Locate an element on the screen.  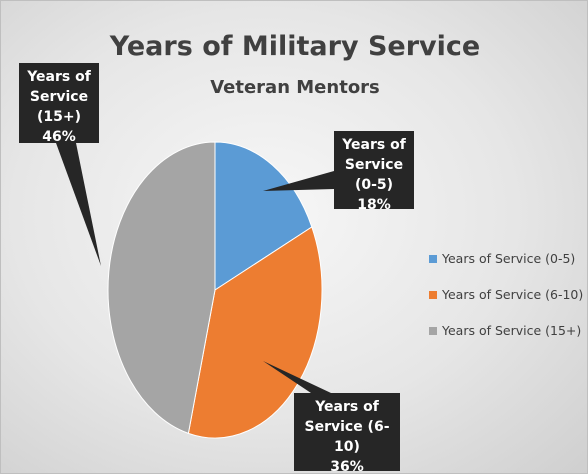
data-label-category: Years of Service (15+) is located at coordinates (59, 97).